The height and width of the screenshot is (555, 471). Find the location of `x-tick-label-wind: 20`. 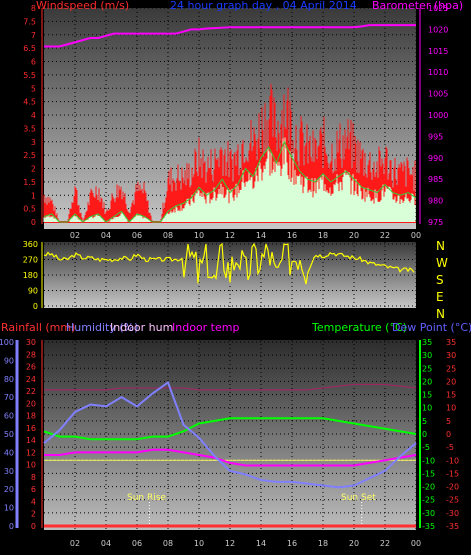

x-tick-label-wind: 20 is located at coordinates (354, 235).